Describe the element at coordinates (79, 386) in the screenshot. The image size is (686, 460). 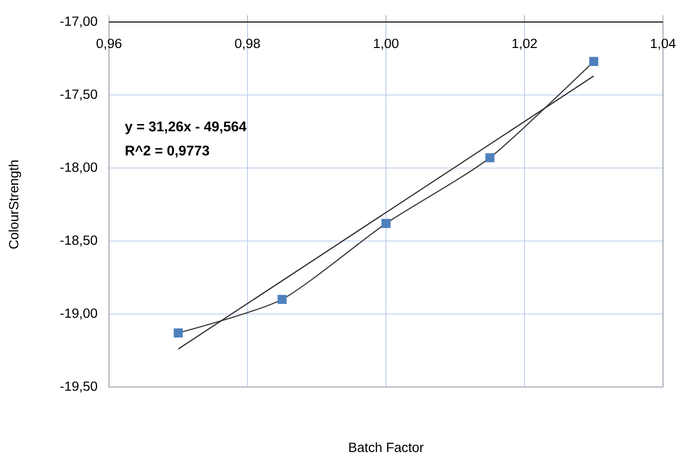
I see `y-tick-label: -19,50` at that location.